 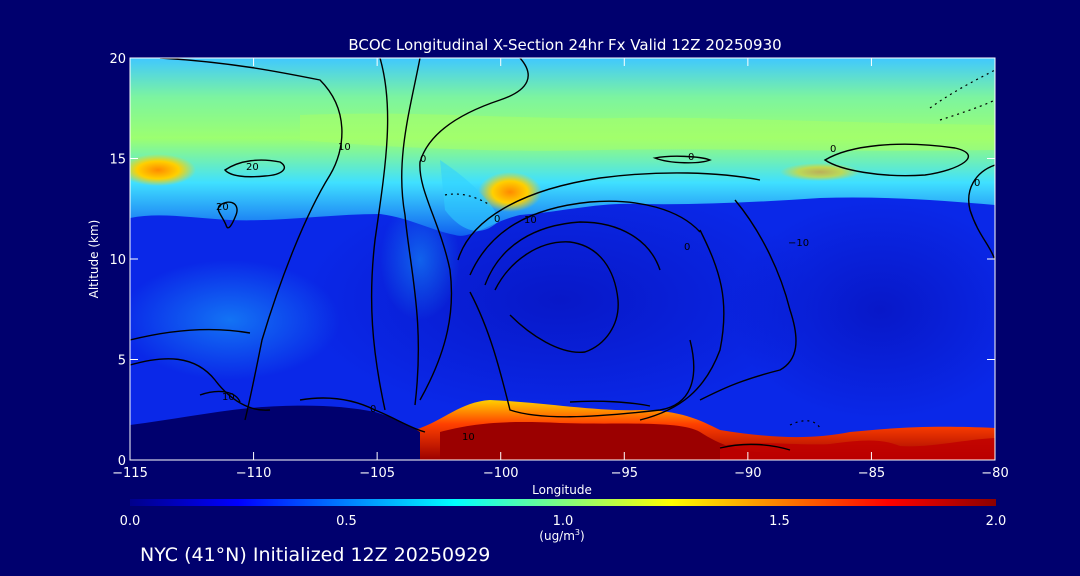 What do you see at coordinates (871, 473) in the screenshot?
I see `x-tick-label: −85` at bounding box center [871, 473].